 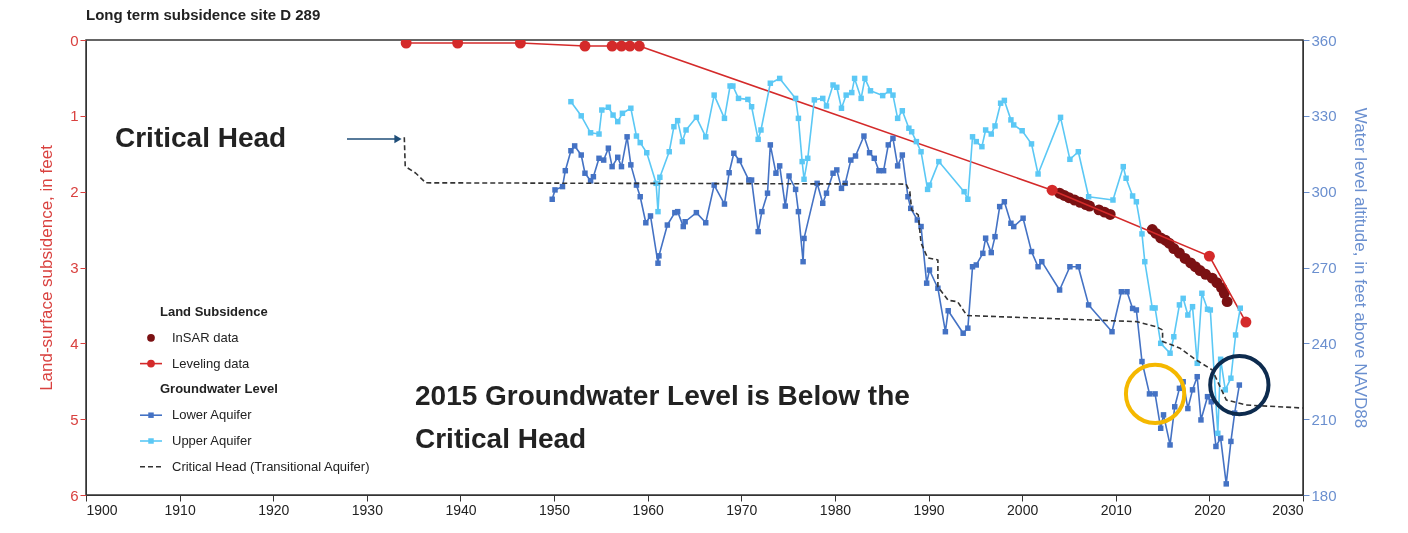 What do you see at coordinates (1324, 419) in the screenshot?
I see `y2-tick-label: 210` at bounding box center [1324, 419].